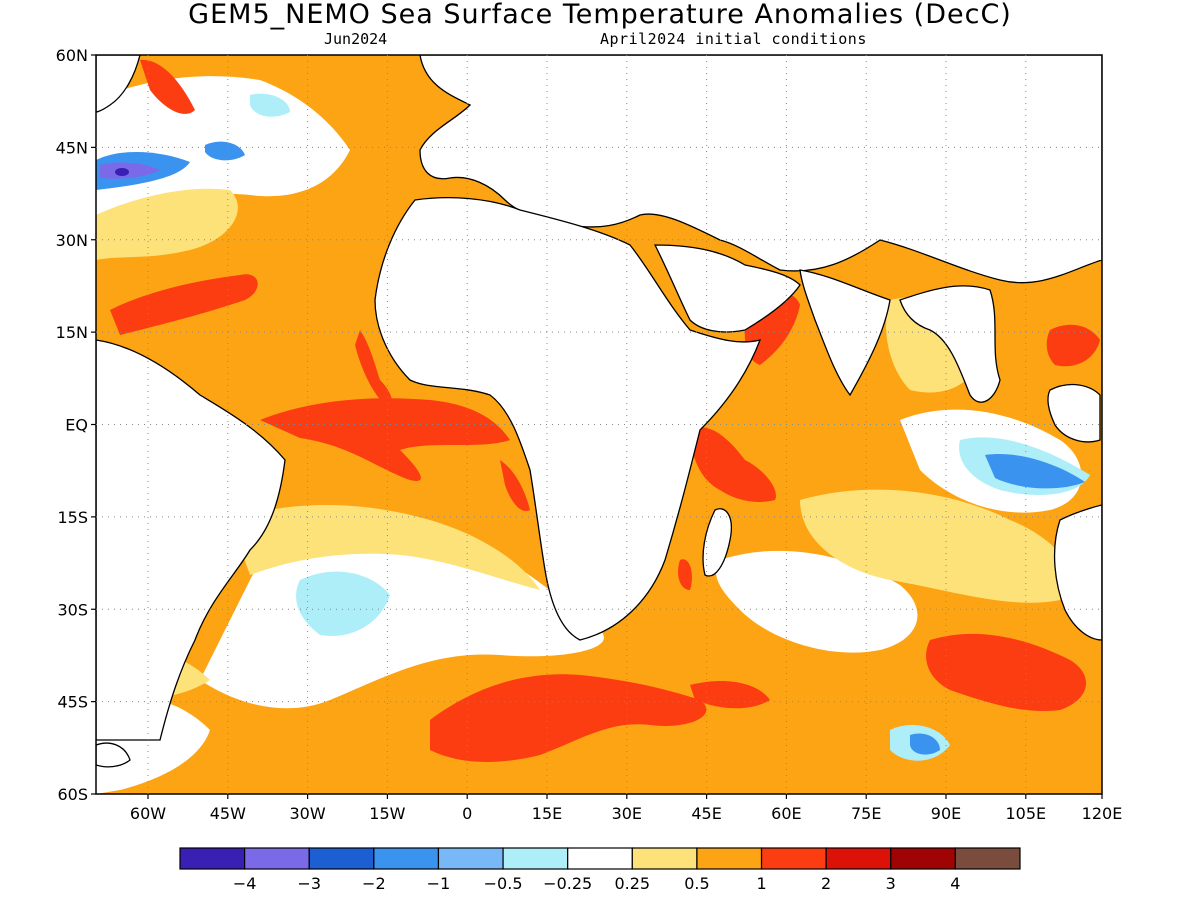  I want to click on lon-tick-label: 30E, so click(627, 813).